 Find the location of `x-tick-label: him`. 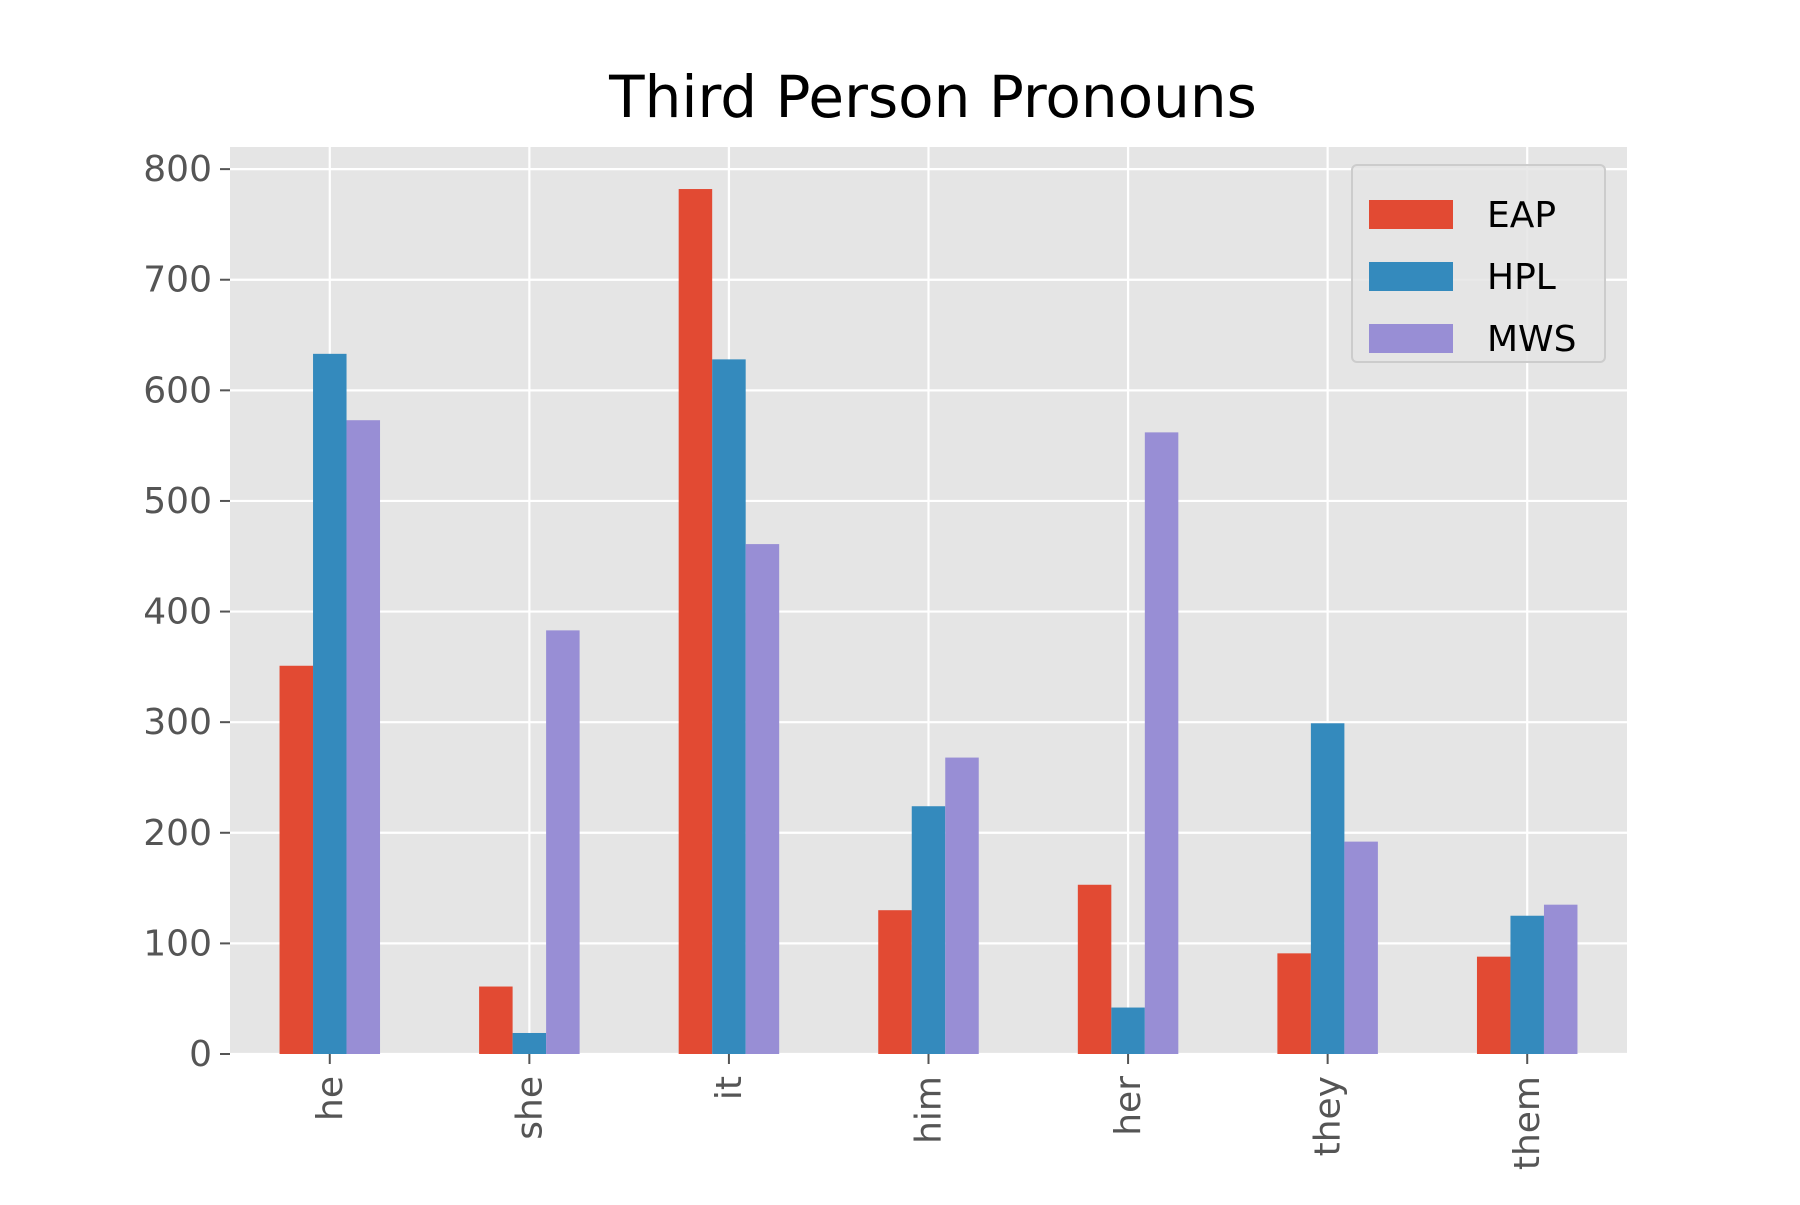

x-tick-label: him is located at coordinates (929, 1110).